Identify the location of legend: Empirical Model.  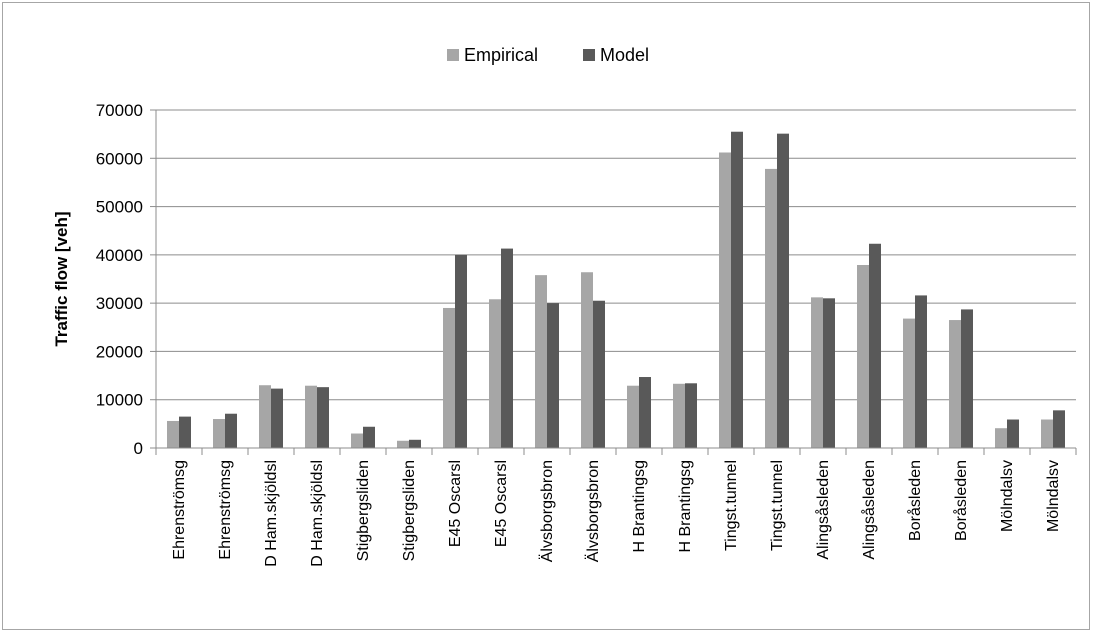
(548, 55).